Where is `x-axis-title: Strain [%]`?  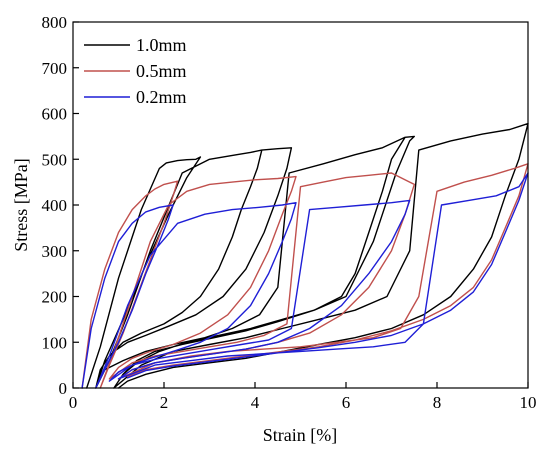 x-axis-title: Strain [%] is located at coordinates (300, 435).